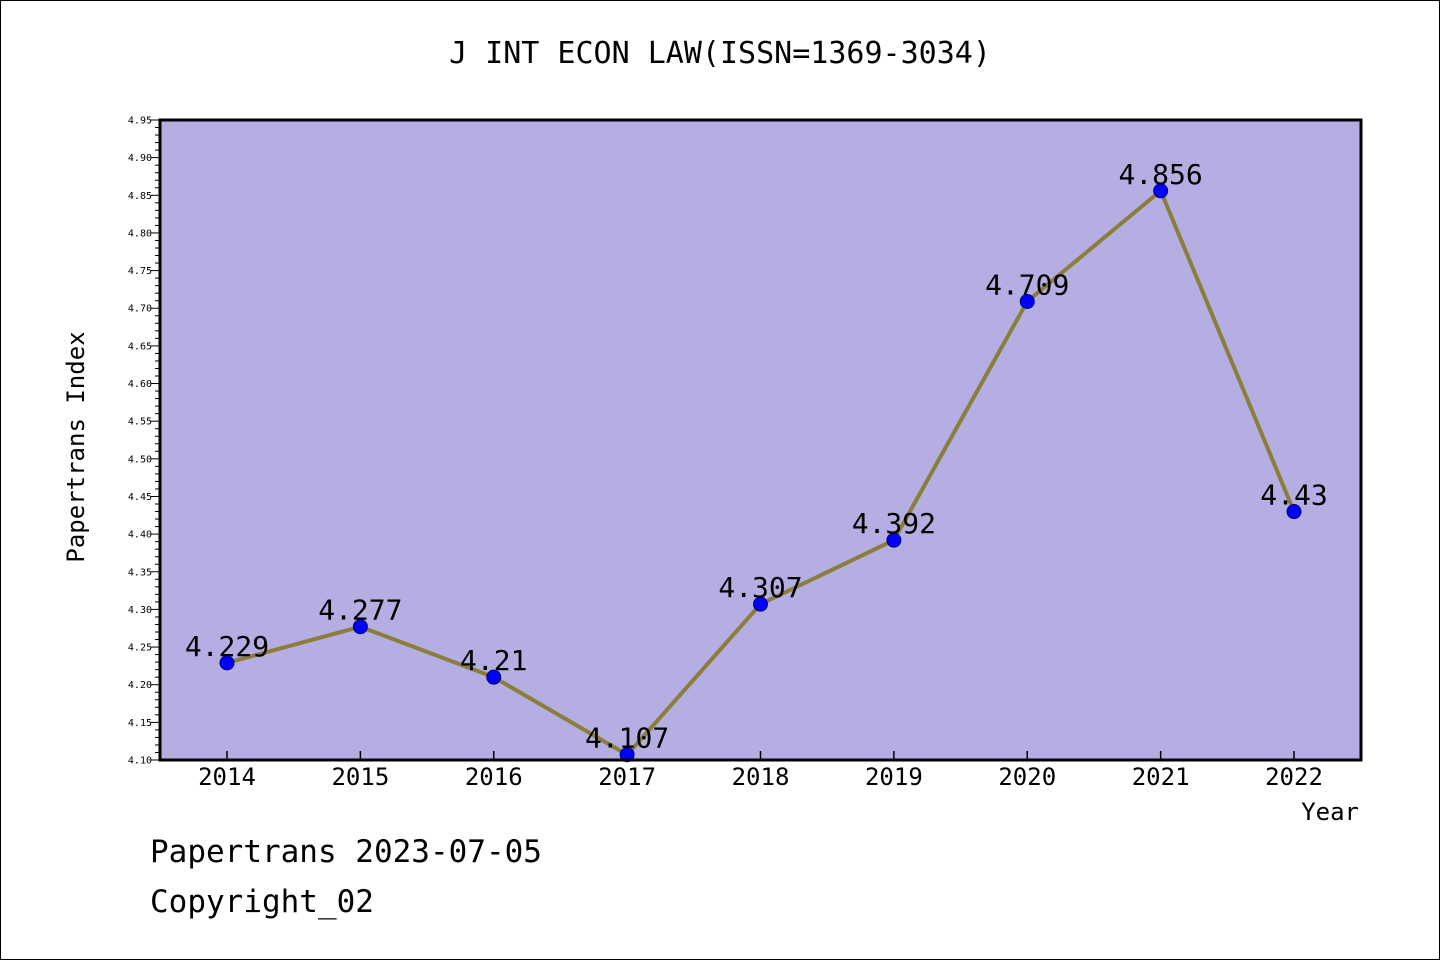 The width and height of the screenshot is (1440, 960). What do you see at coordinates (140, 384) in the screenshot?
I see `y-tick-label: 4.60` at bounding box center [140, 384].